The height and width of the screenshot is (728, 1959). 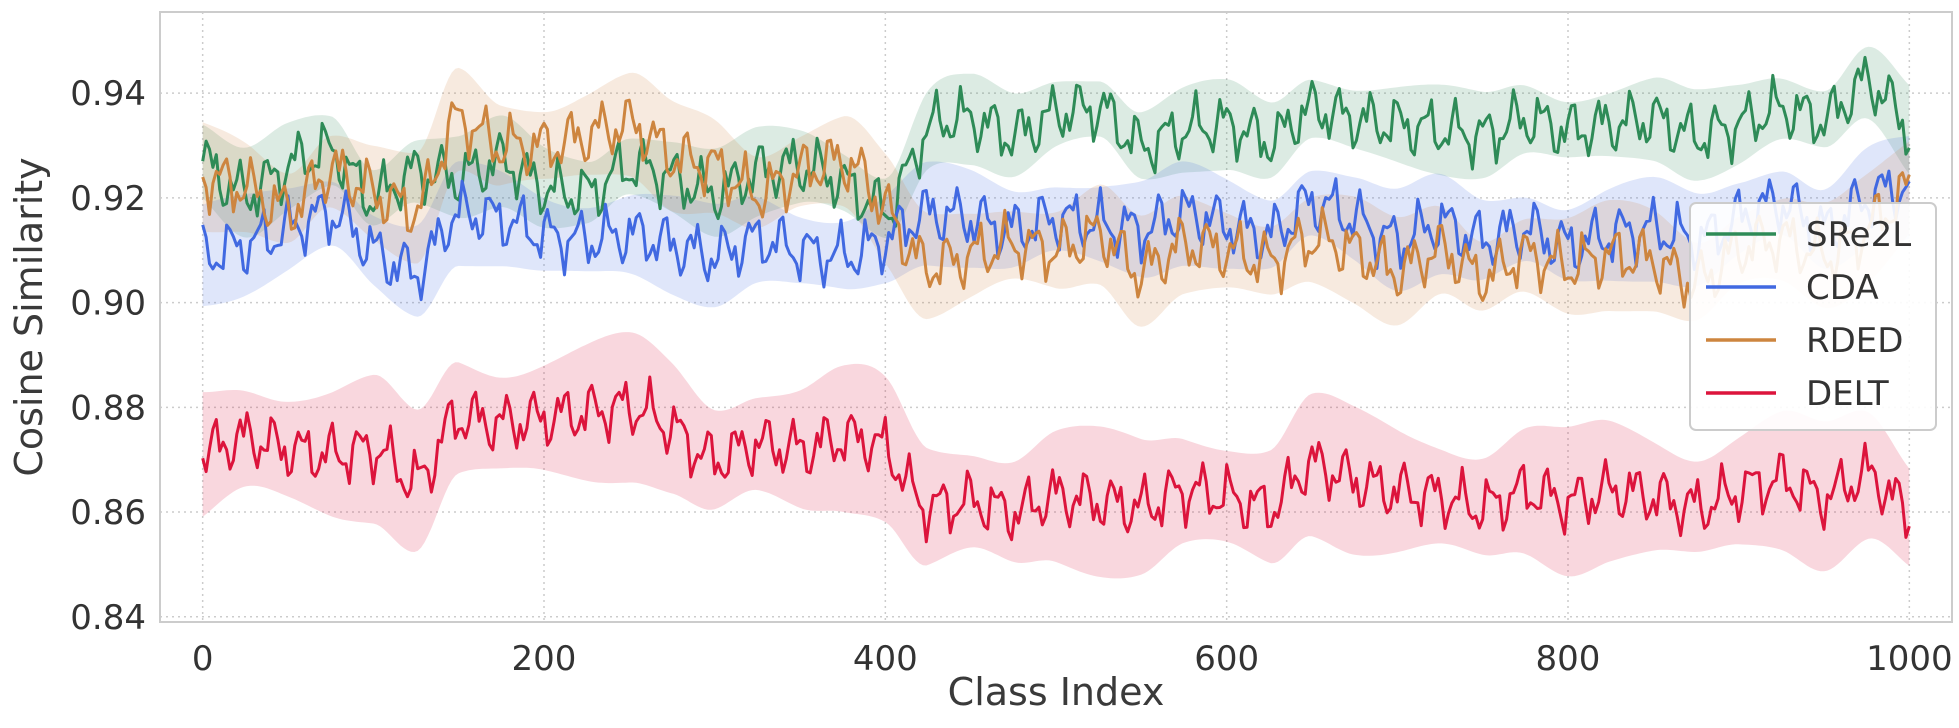 What do you see at coordinates (108, 304) in the screenshot?
I see `y-tick-label: 0.90` at bounding box center [108, 304].